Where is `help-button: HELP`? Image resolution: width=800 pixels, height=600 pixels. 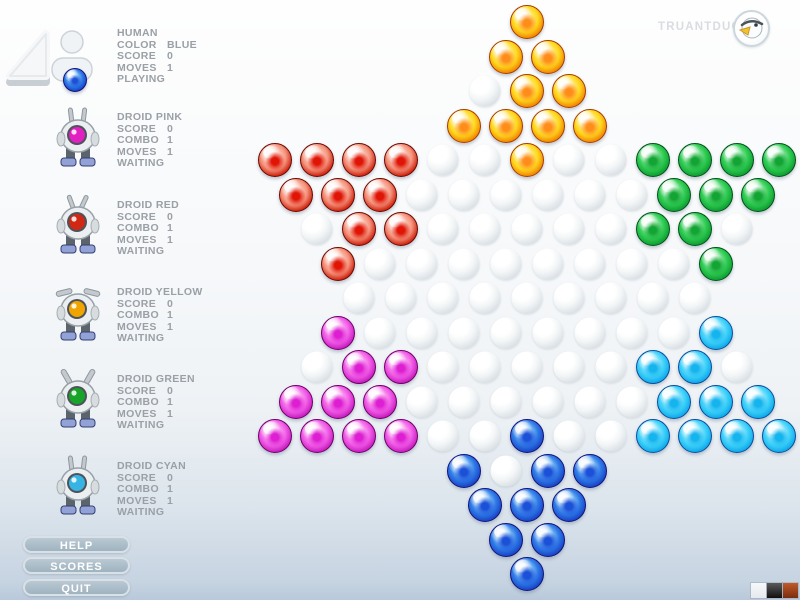
help-button: HELP is located at coordinates (76, 544).